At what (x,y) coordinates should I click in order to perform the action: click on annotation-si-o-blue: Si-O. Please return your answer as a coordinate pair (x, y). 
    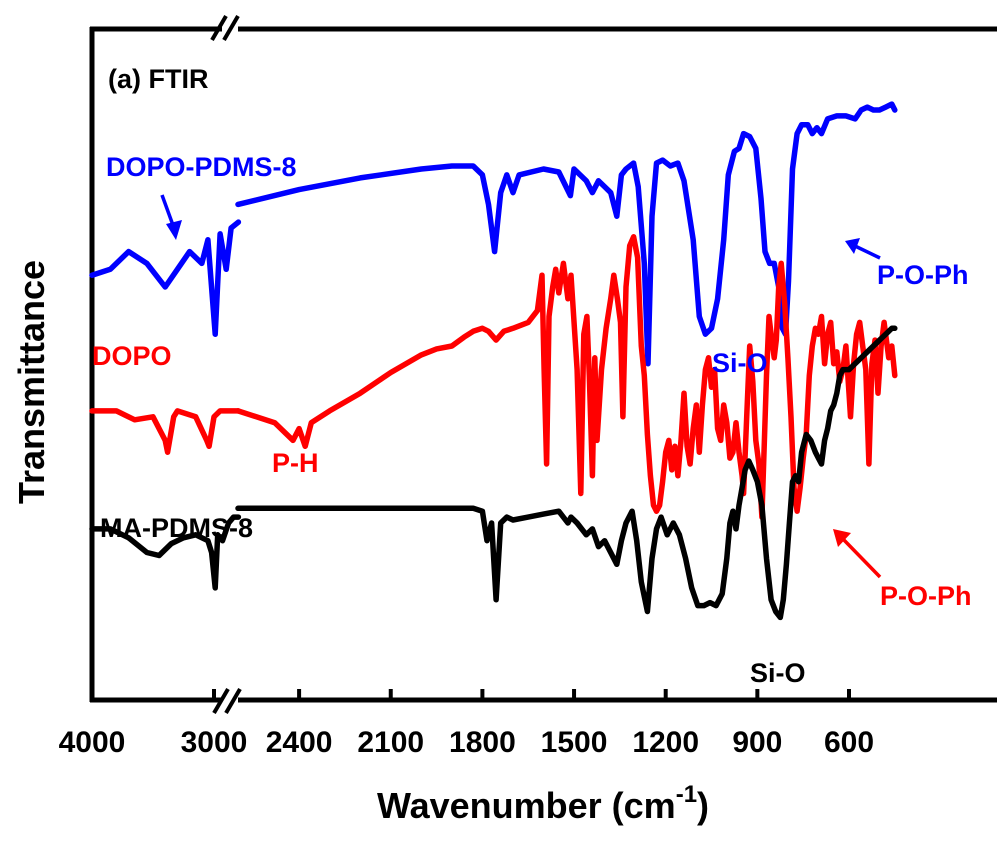
    Looking at the image, I should click on (740, 363).